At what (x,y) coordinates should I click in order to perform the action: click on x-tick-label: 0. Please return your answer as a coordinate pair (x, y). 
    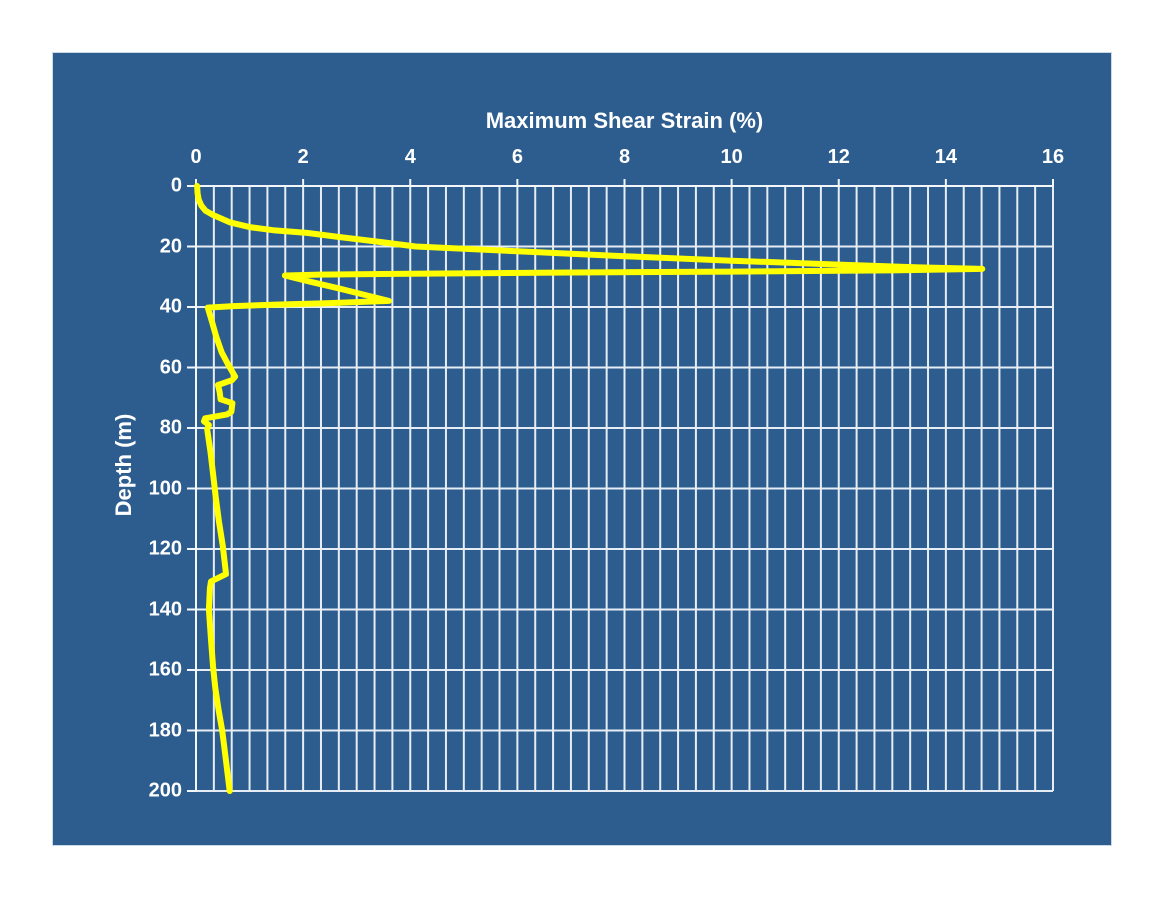
    Looking at the image, I should click on (196, 157).